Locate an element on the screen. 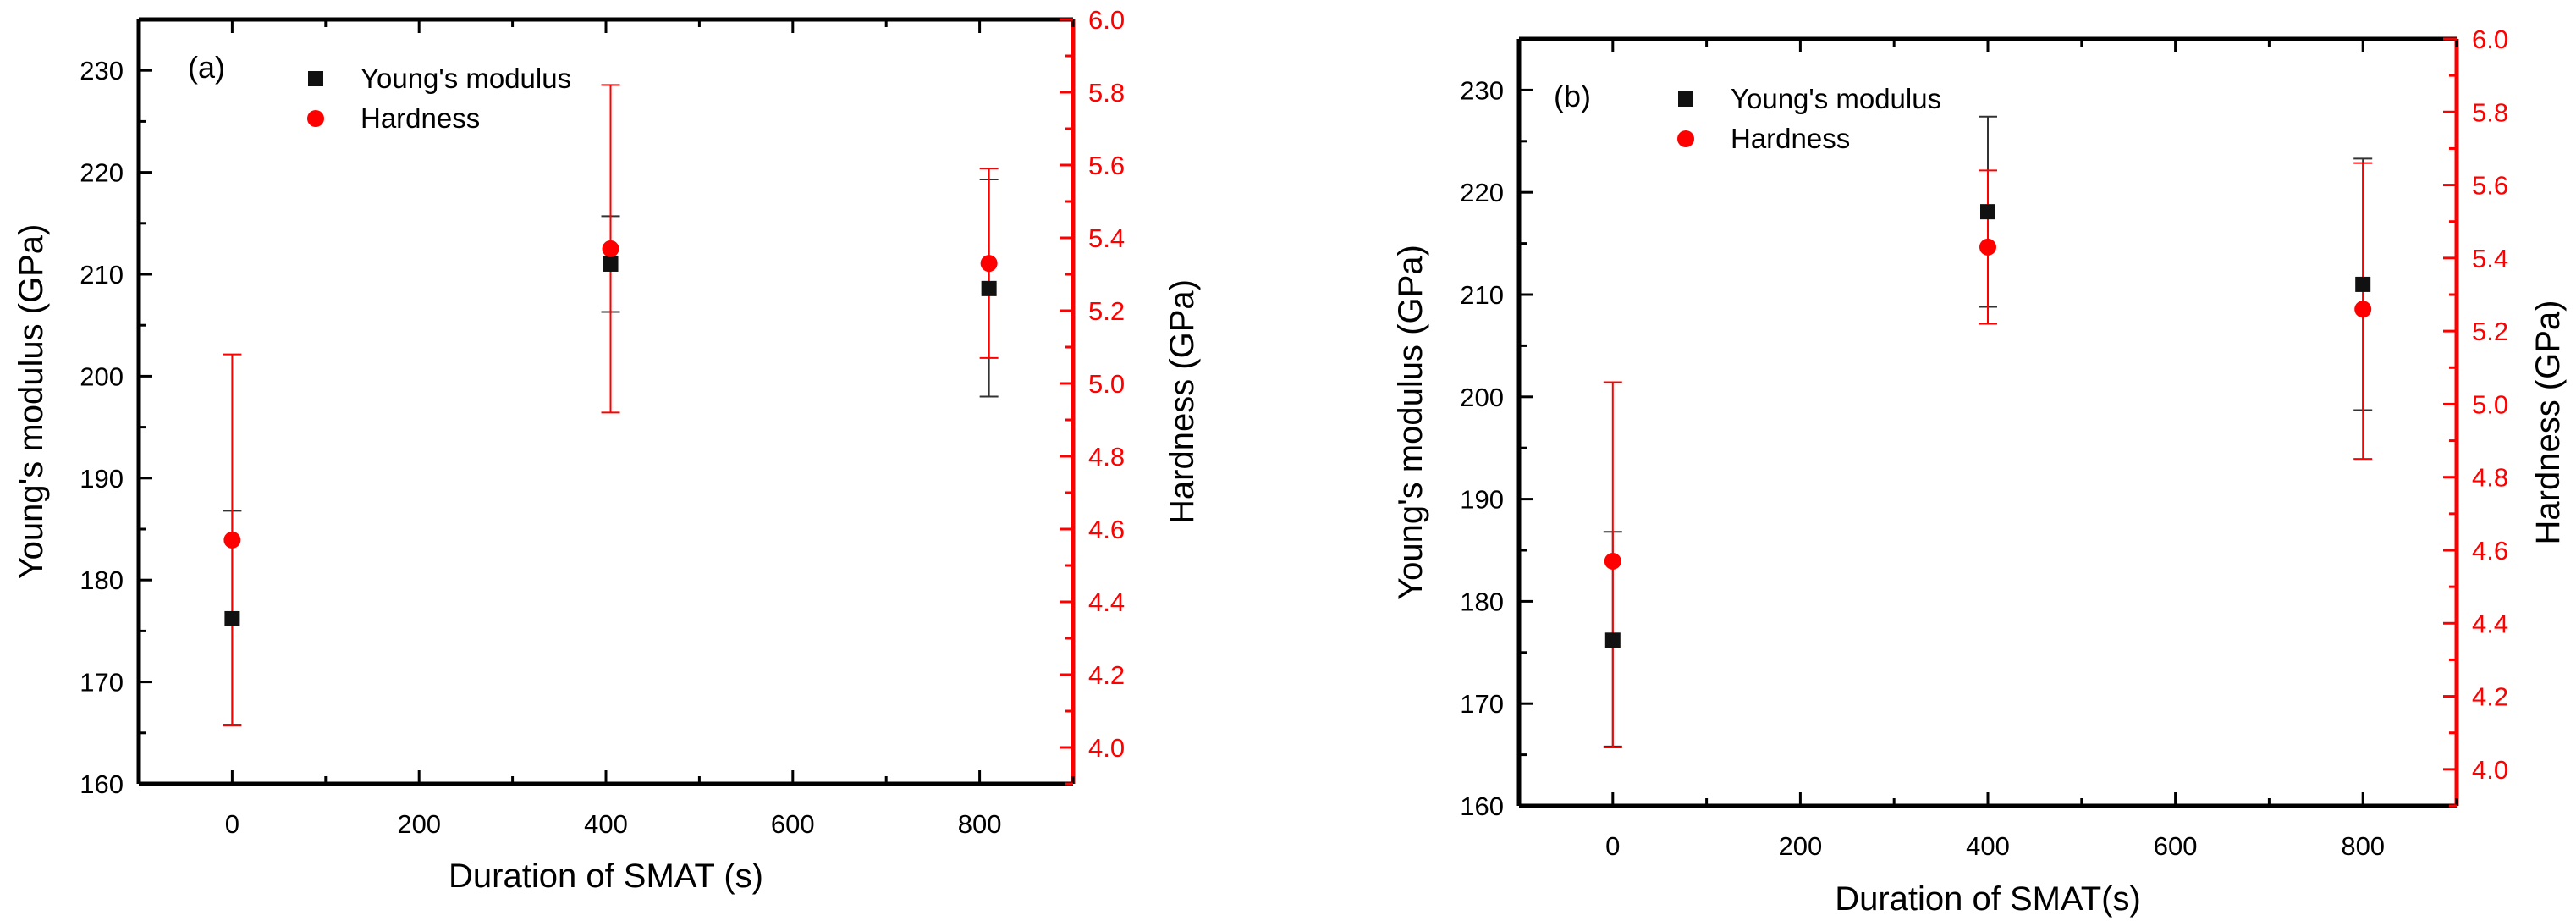  panel-label: (b) is located at coordinates (1572, 96).